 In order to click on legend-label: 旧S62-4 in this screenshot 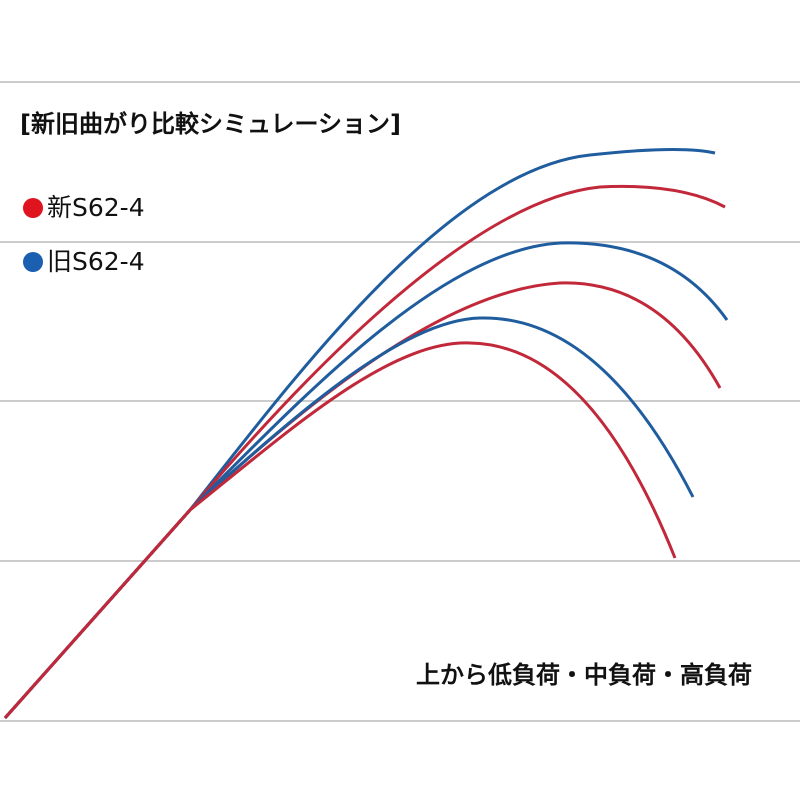, I will do `click(96, 261)`.